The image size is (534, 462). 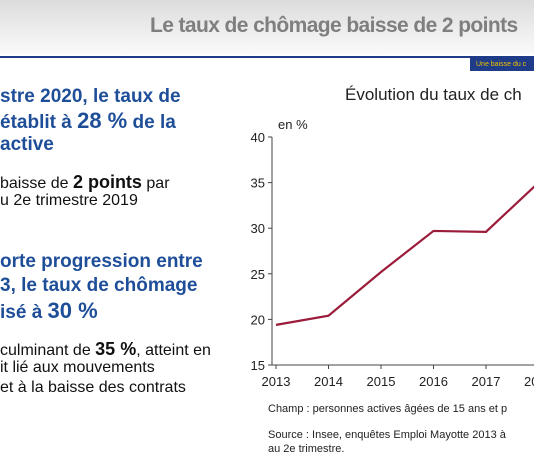 I want to click on text: orte progression entre, so click(x=101, y=261).